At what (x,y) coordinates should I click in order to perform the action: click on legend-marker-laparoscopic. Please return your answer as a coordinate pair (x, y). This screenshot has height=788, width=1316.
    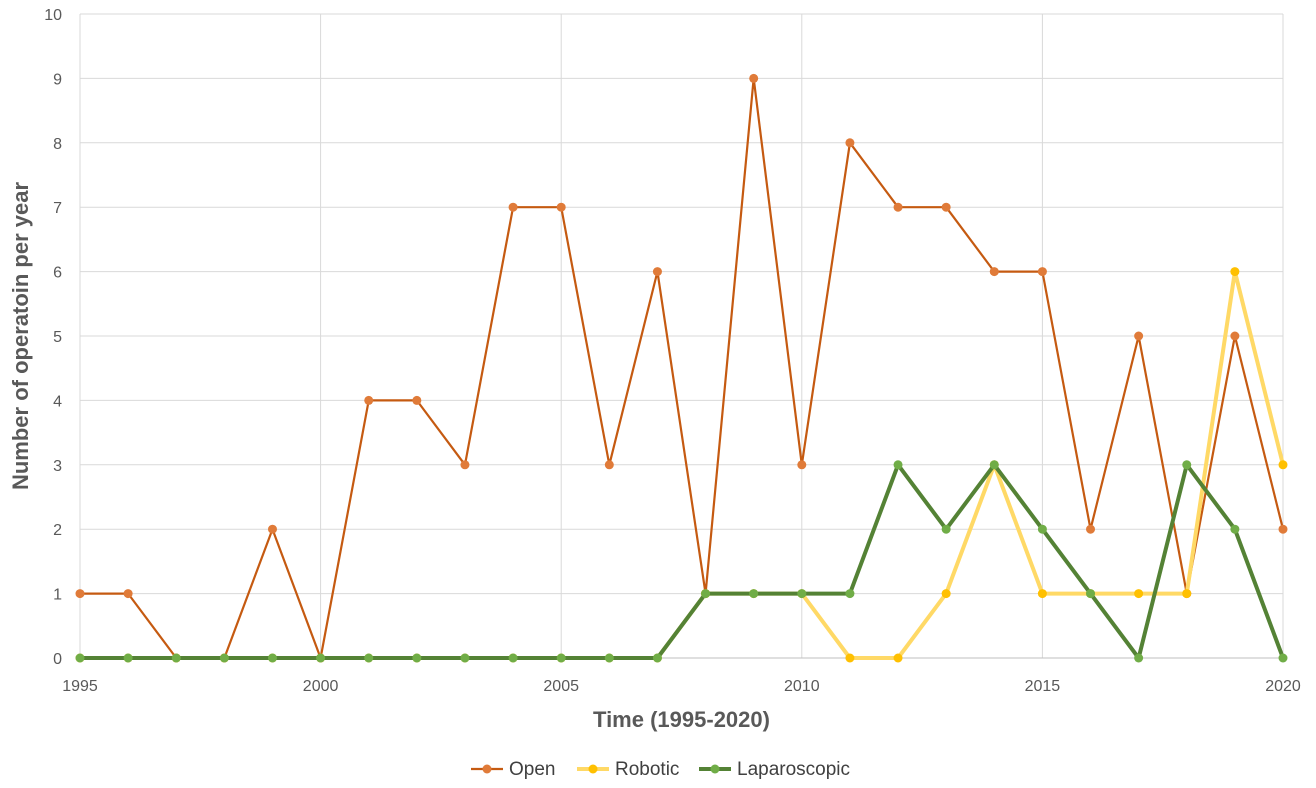
    Looking at the image, I should click on (715, 769).